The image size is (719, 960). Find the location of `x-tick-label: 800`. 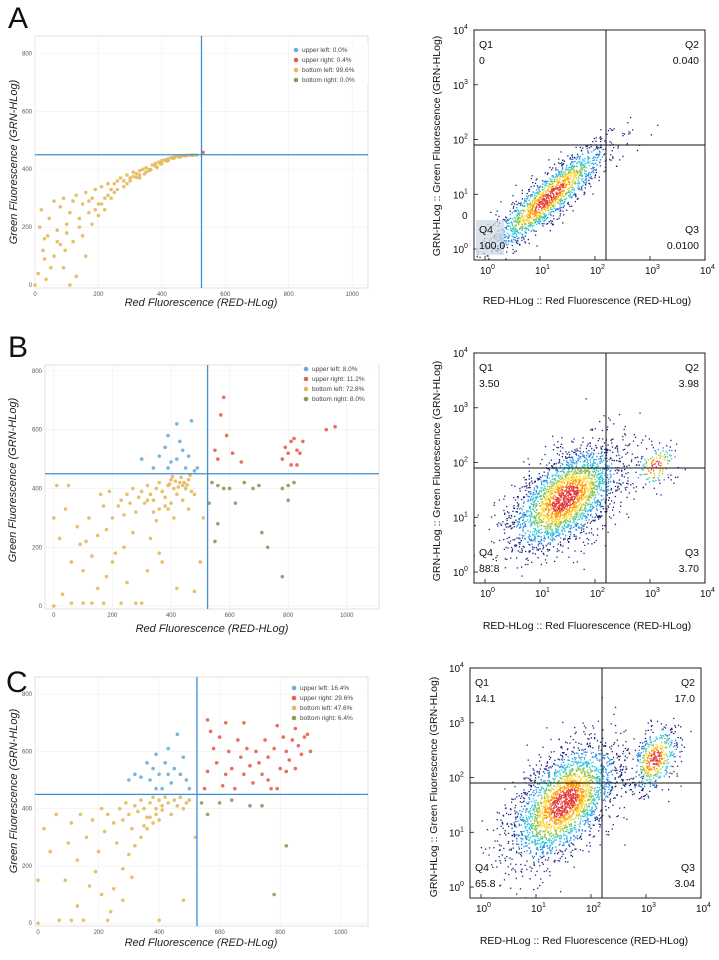

x-tick-label: 800 is located at coordinates (280, 933).